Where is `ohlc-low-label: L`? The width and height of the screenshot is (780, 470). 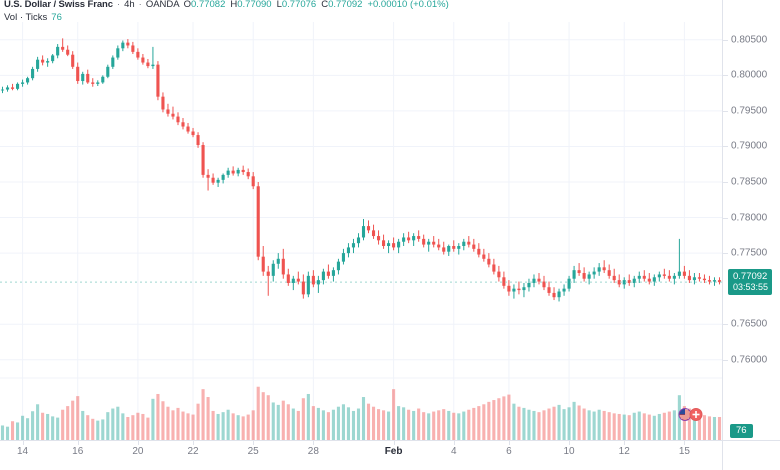
ohlc-low-label: L is located at coordinates (279, 5).